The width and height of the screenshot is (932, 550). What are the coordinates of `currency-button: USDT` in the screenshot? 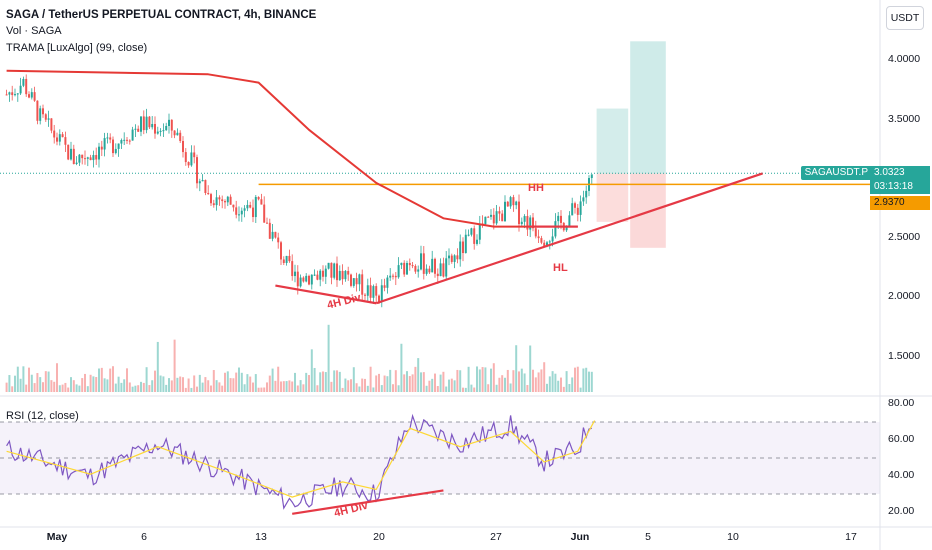 It's located at (905, 18).